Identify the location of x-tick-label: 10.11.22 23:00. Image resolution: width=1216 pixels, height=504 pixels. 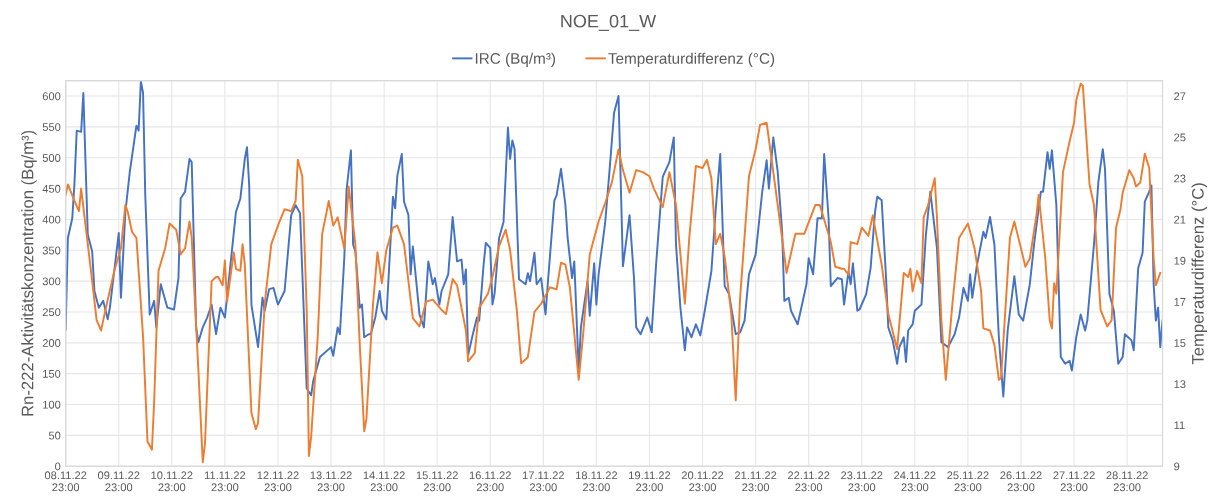
(172, 481).